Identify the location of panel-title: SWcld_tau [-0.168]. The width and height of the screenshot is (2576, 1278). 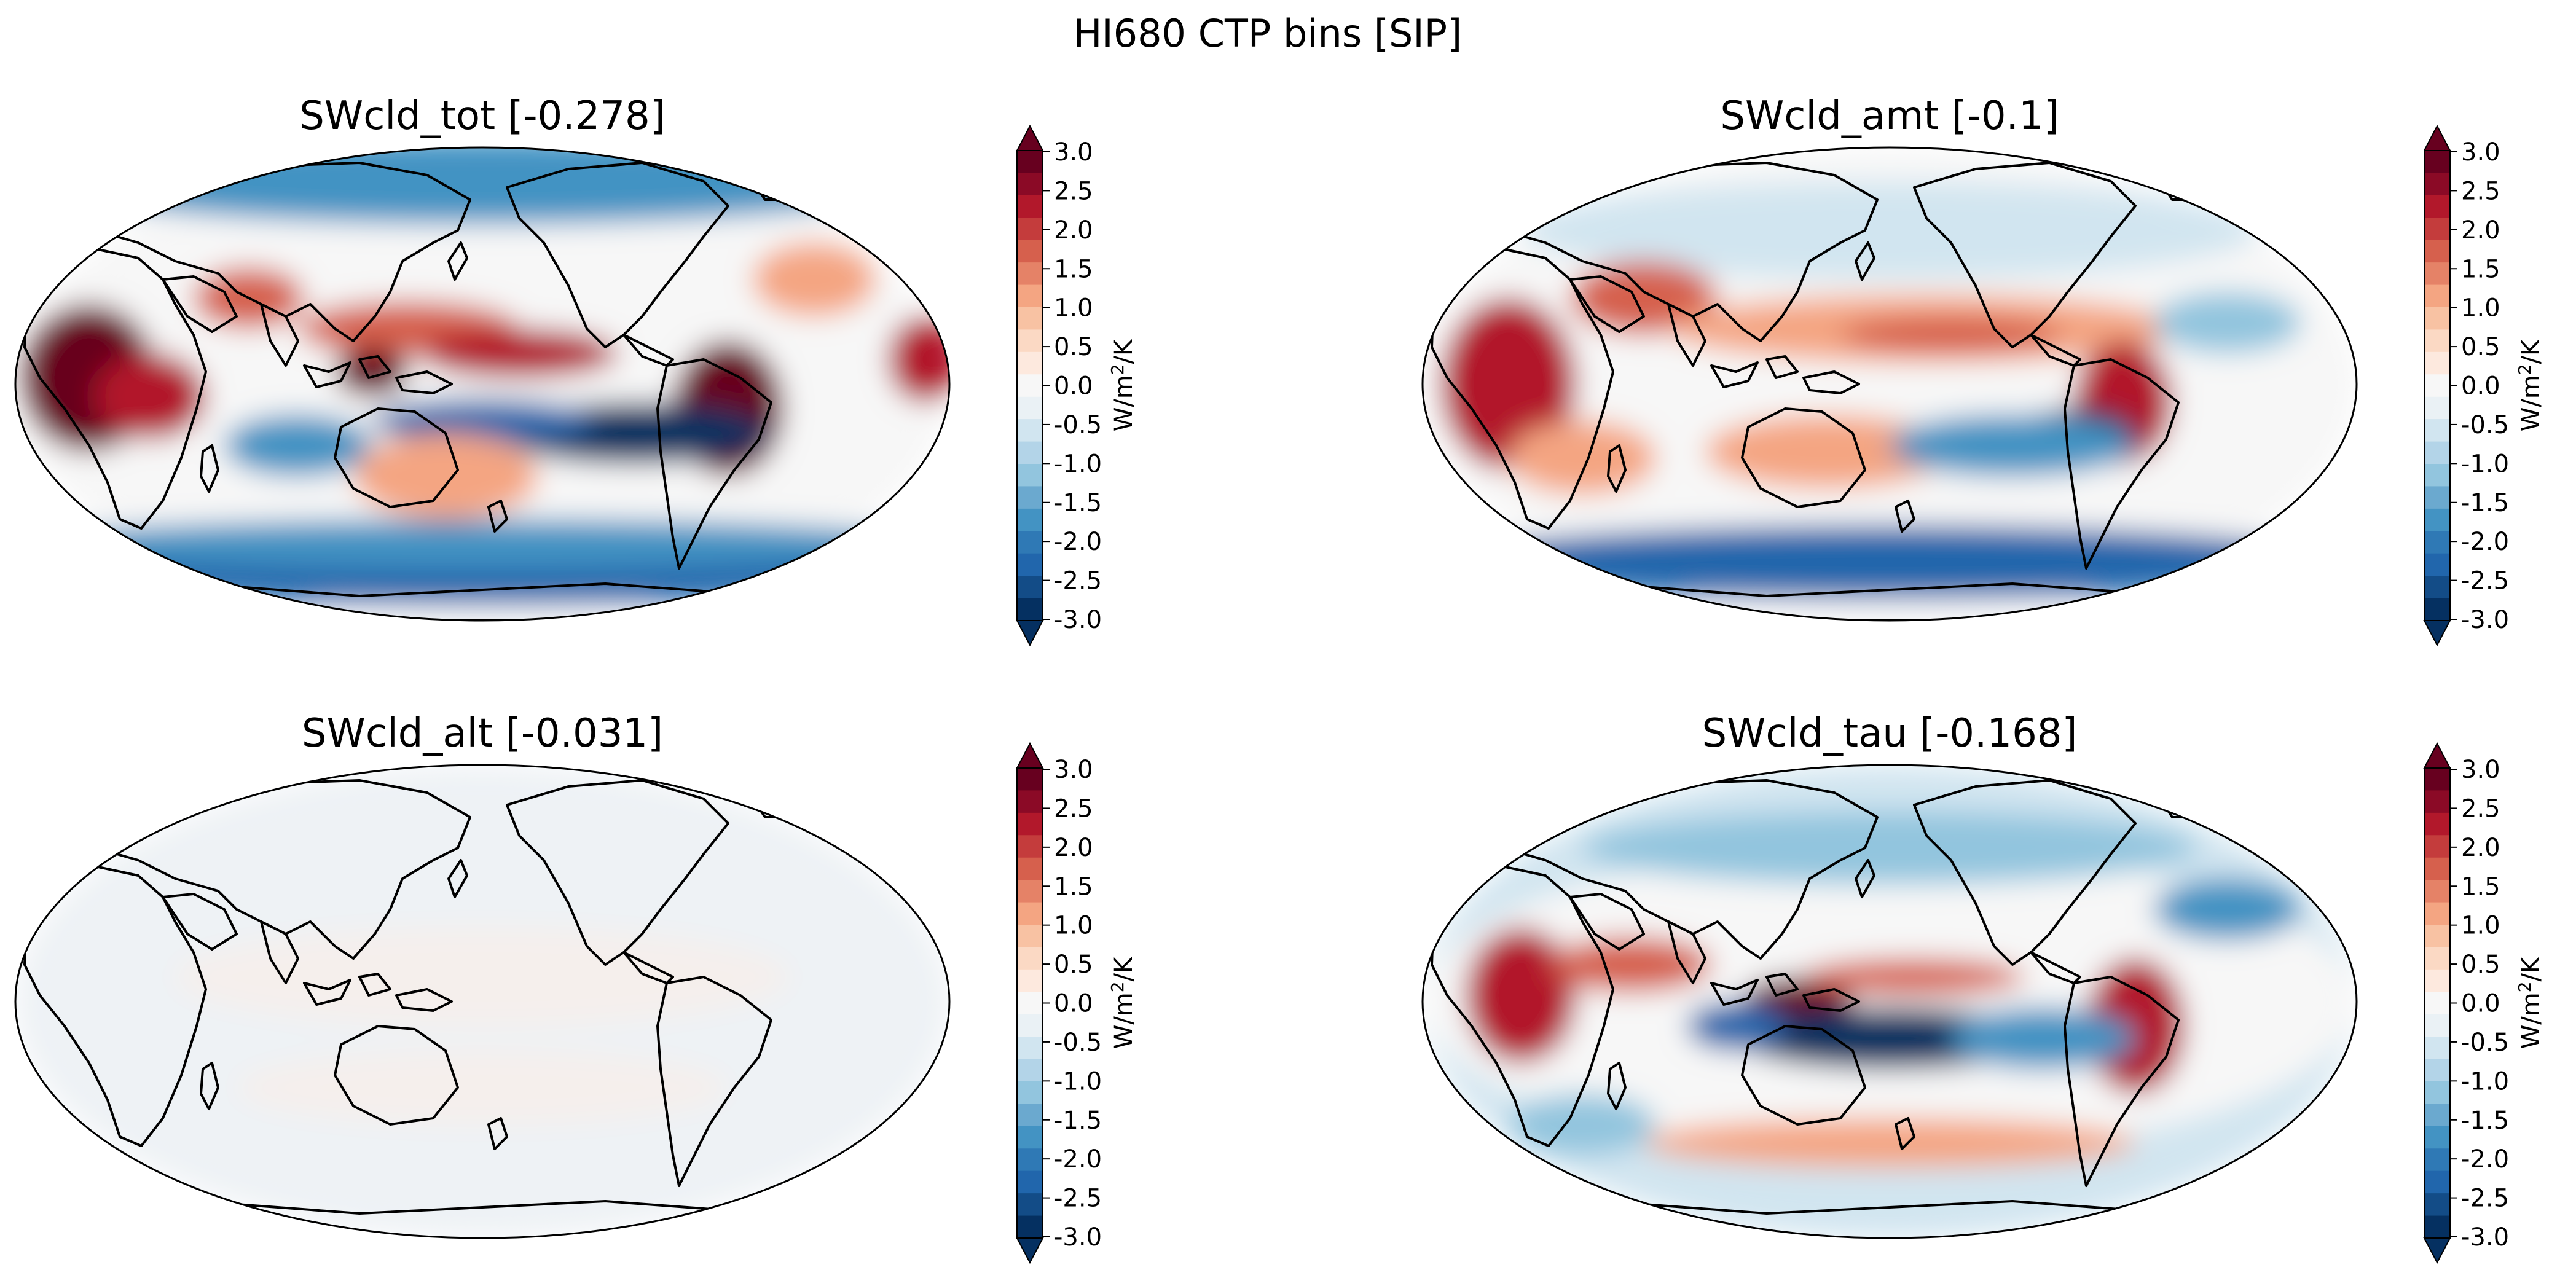
(1890, 734).